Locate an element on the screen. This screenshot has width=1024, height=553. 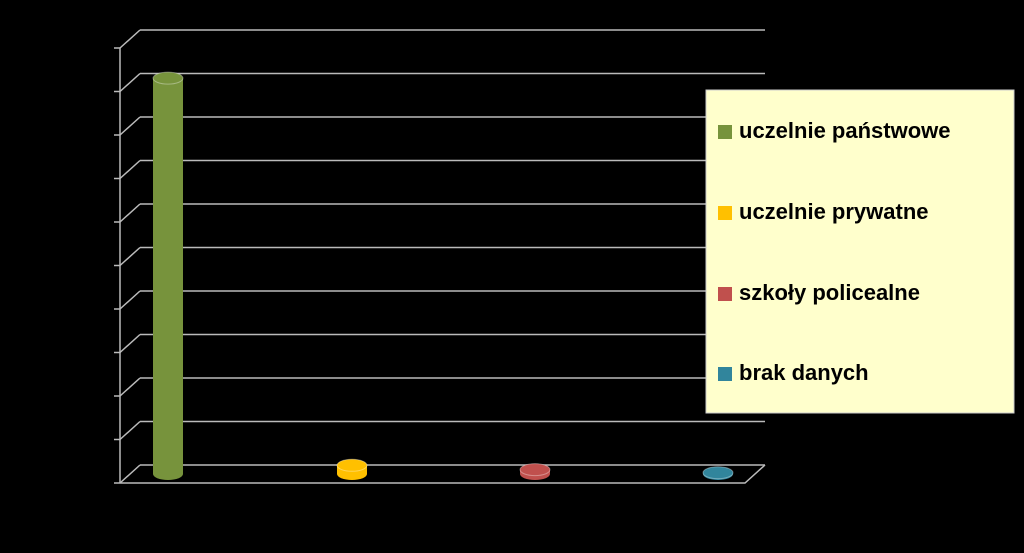
legend-label: uczelnie państwowe is located at coordinates (845, 130).